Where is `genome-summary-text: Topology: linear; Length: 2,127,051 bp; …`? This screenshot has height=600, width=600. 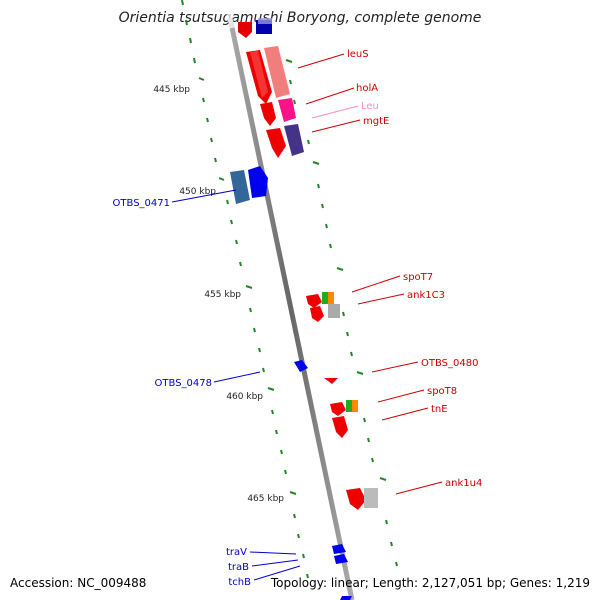 genome-summary-text: Topology: linear; Length: 2,127,051 bp; … is located at coordinates (430, 583).